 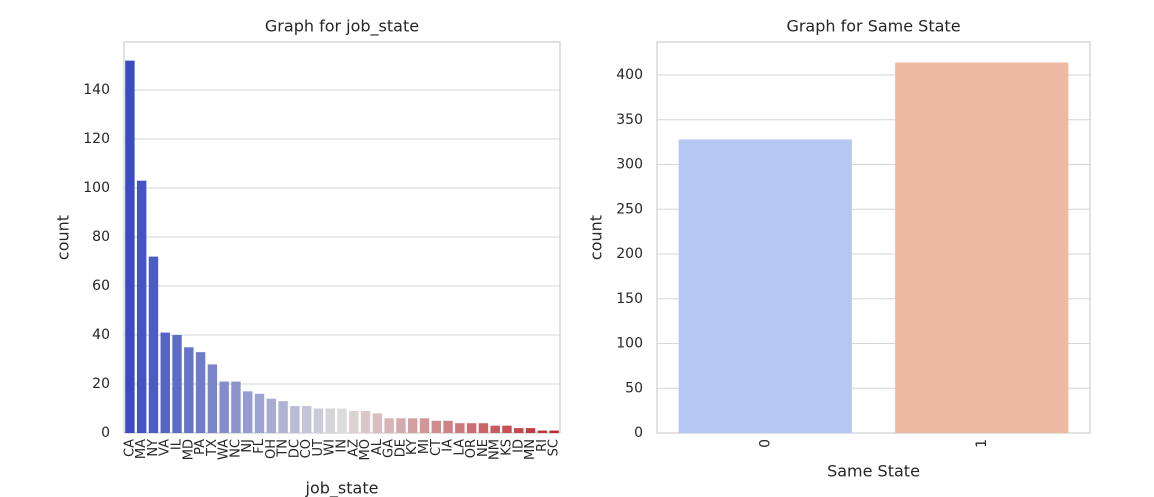 I want to click on x-tick-label: OR, so click(x=471, y=448).